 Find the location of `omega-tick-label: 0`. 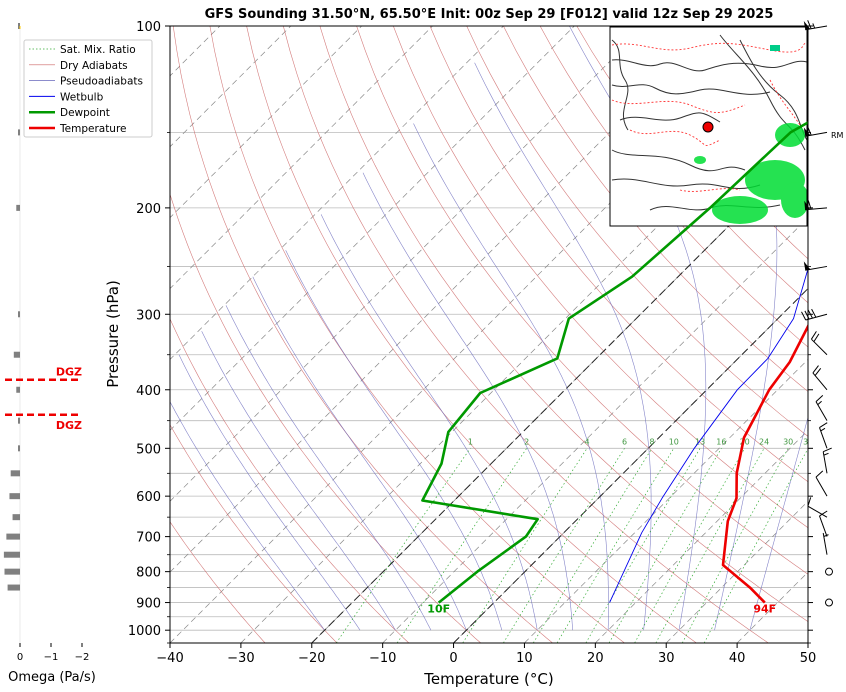

omega-tick-label: 0 is located at coordinates (20, 657).